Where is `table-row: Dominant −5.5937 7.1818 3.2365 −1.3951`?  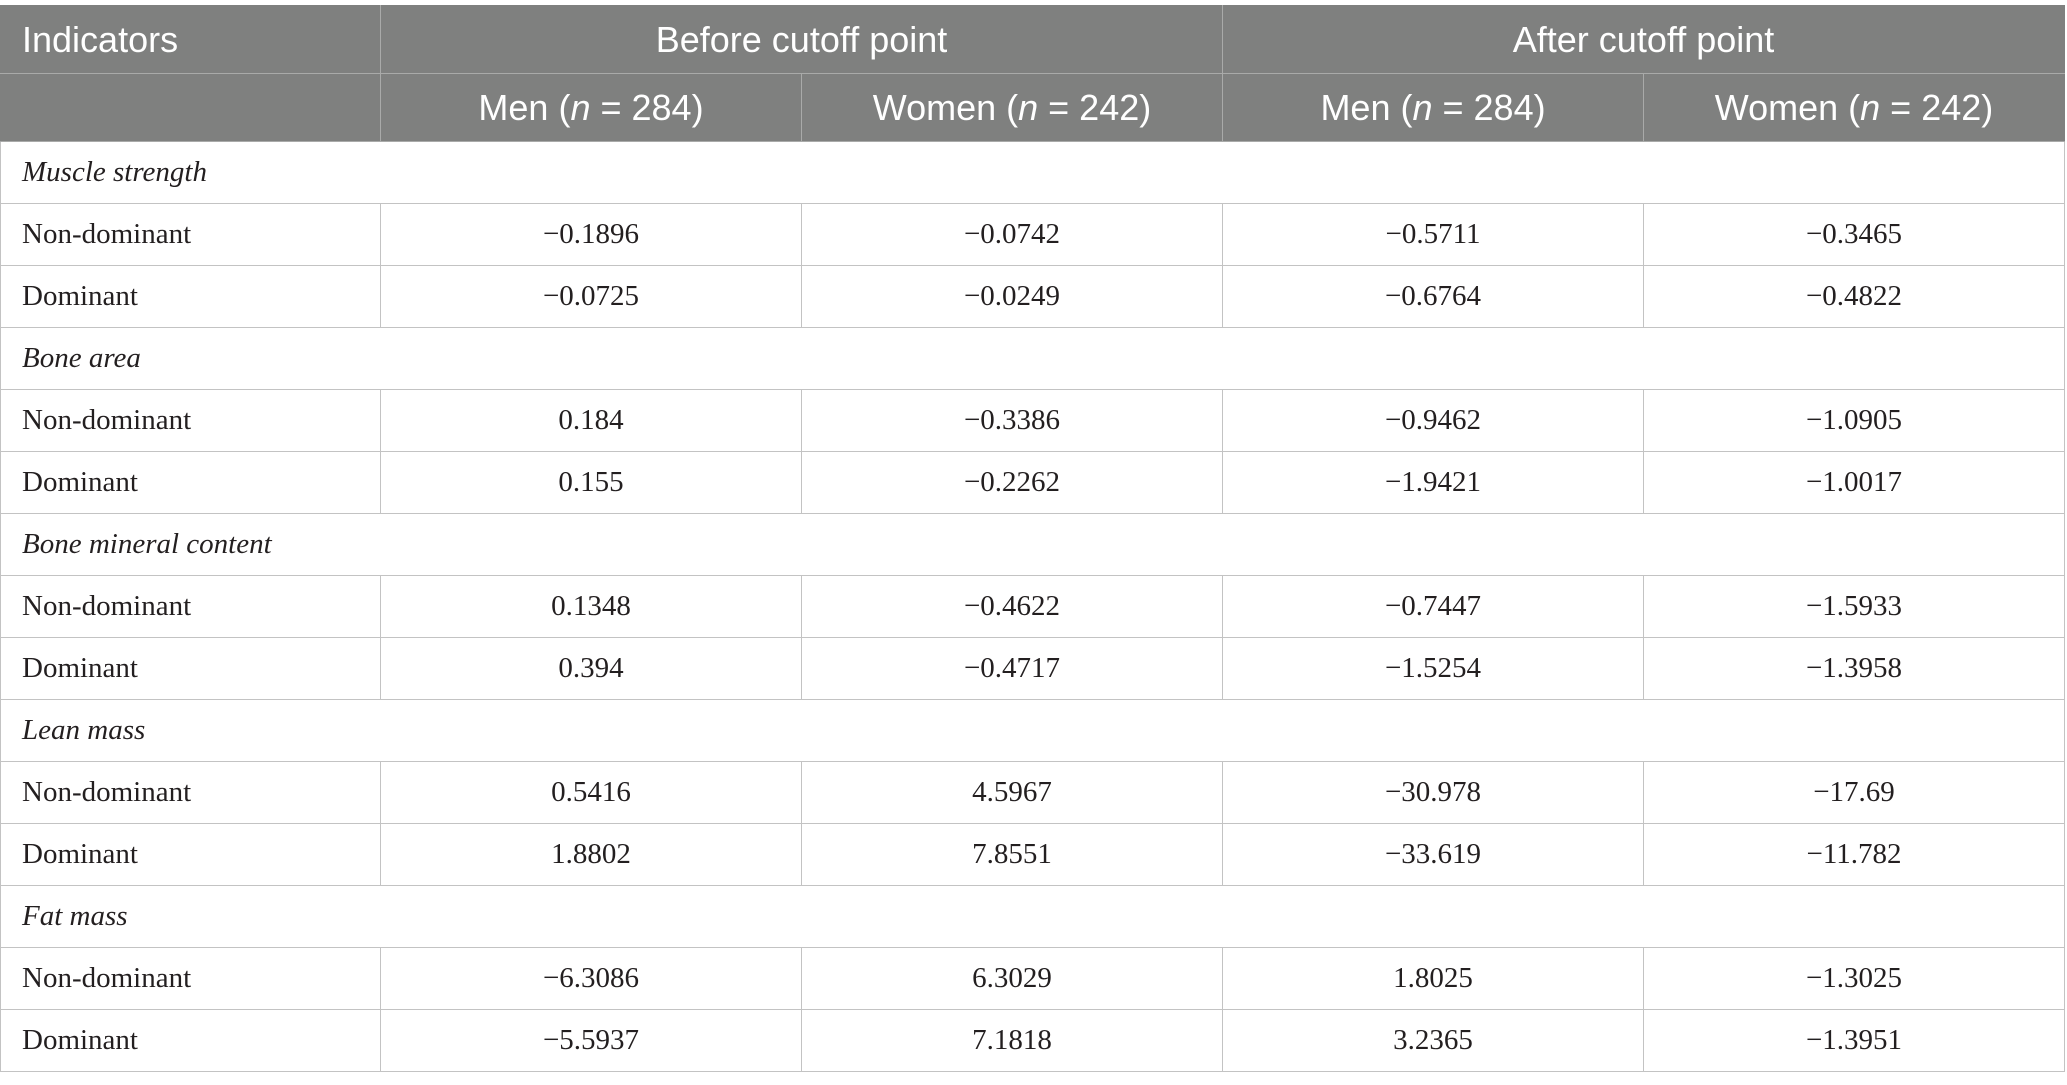 table-row: Dominant −5.5937 7.1818 3.2365 −1.3951 is located at coordinates (1033, 1040).